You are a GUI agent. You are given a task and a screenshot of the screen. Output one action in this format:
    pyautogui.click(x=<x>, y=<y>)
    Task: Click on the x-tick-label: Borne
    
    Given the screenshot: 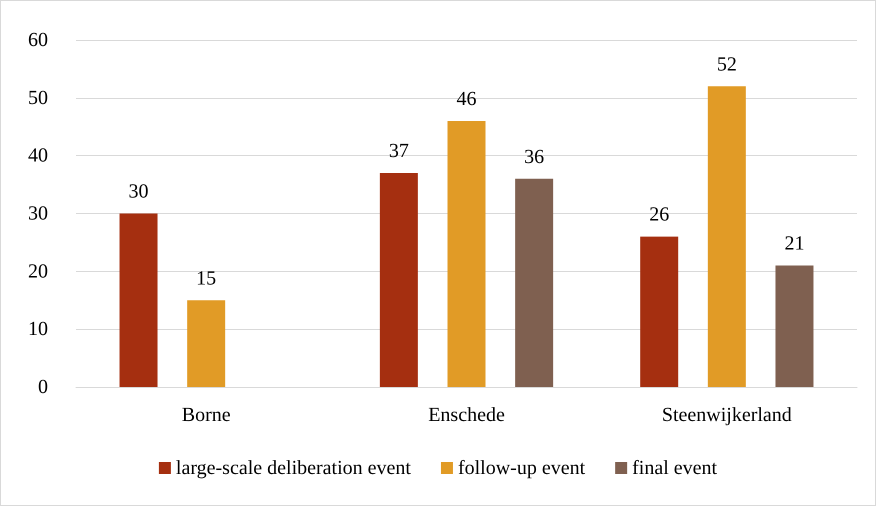 What is the action you would take?
    pyautogui.click(x=206, y=415)
    